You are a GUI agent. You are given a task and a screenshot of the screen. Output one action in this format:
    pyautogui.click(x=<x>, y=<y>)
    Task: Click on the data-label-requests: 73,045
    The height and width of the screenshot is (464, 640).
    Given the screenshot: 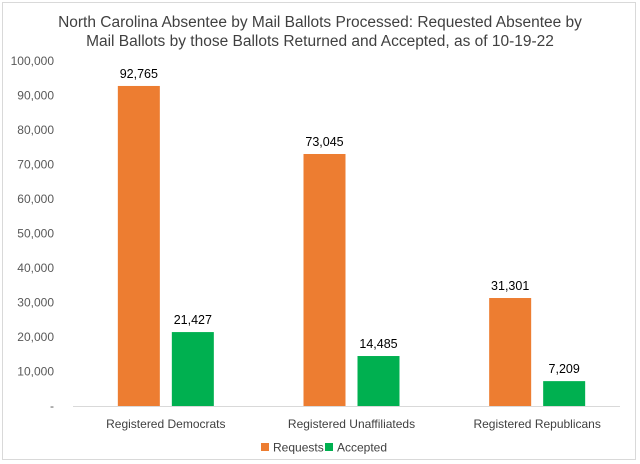 What is the action you would take?
    pyautogui.click(x=324, y=142)
    